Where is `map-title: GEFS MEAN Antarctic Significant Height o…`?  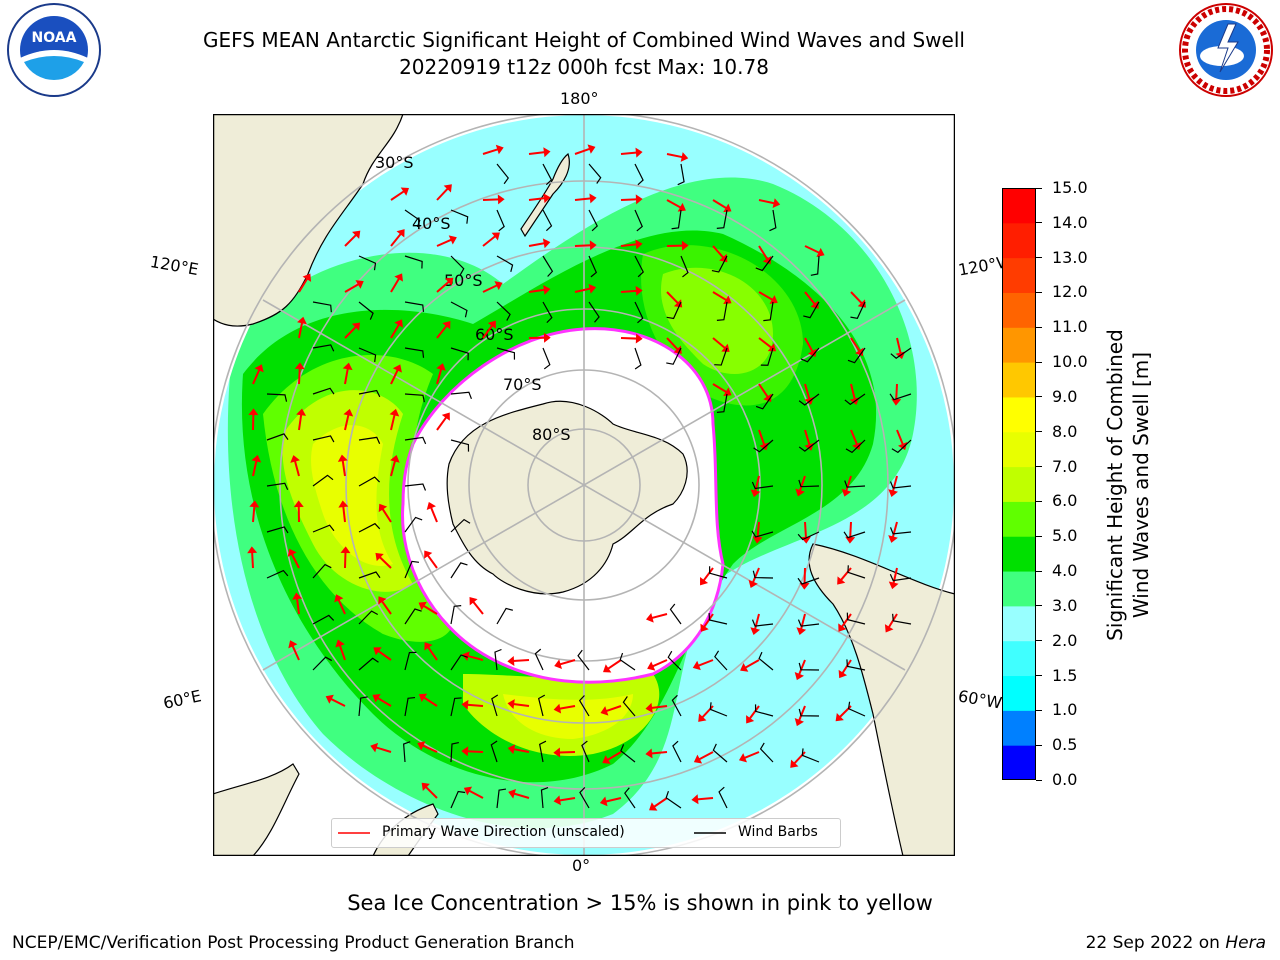
map-title: GEFS MEAN Antarctic Significant Height o… is located at coordinates (584, 40).